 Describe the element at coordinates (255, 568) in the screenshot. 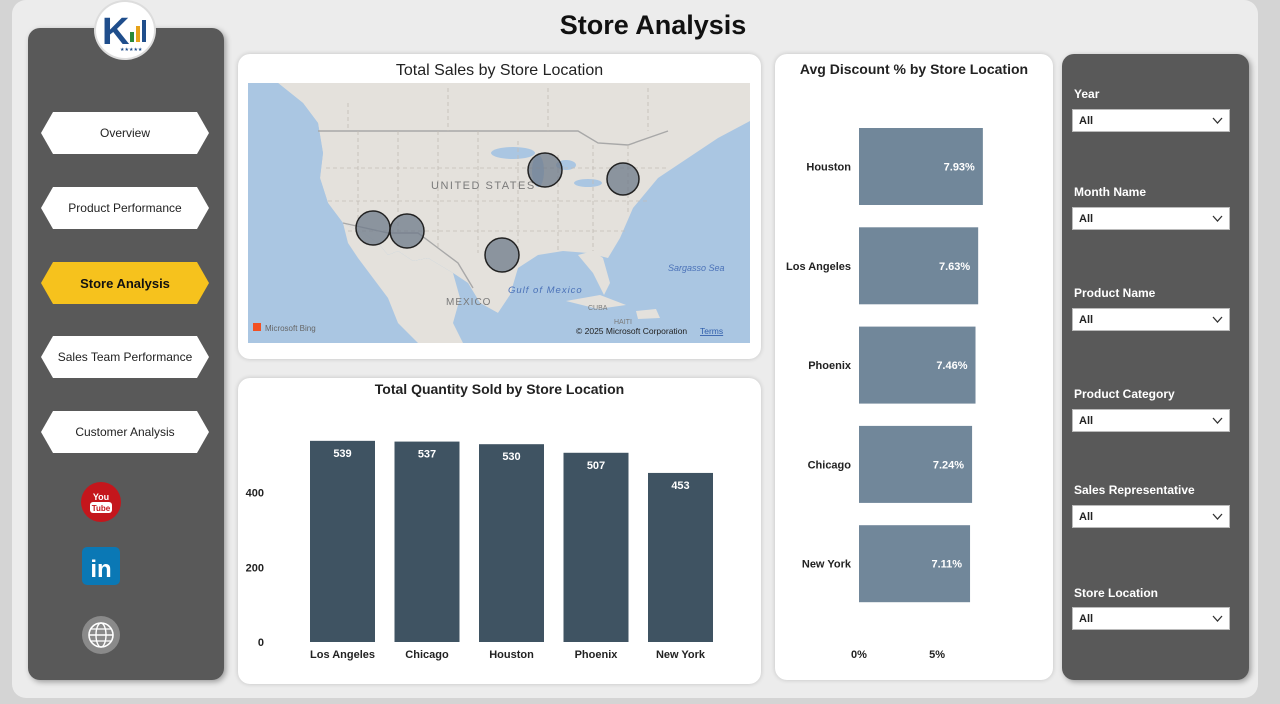

I see `y-tick-label: 200` at that location.